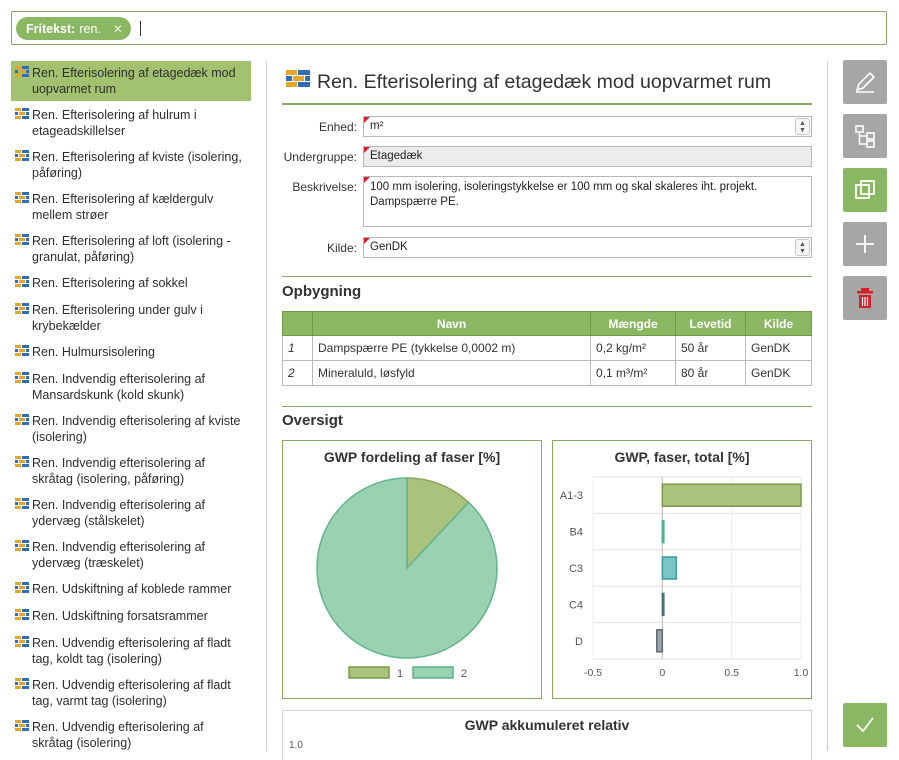  Describe the element at coordinates (131, 616) in the screenshot. I see `list-item: Ren. Udskiftning forsatsrammer` at that location.